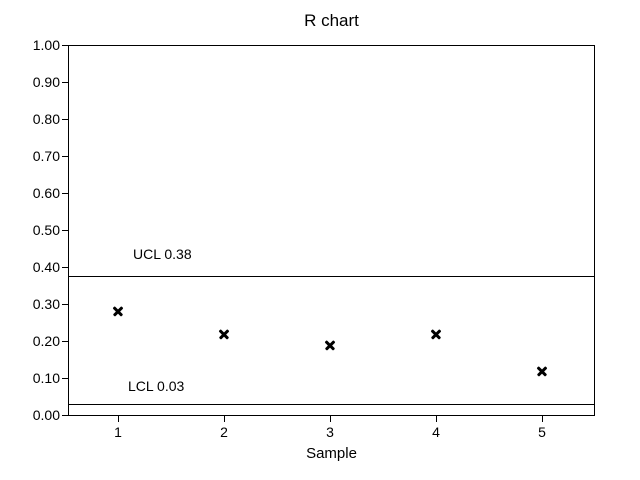  What do you see at coordinates (46, 304) in the screenshot?
I see `y-axis-tick-label: 0.30` at bounding box center [46, 304].